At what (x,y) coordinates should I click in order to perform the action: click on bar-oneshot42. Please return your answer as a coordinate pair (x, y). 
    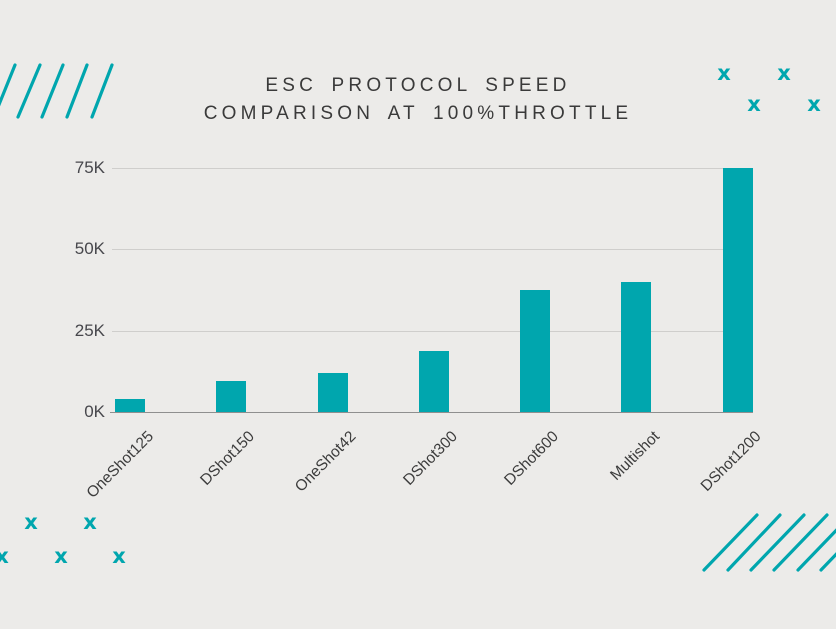
    Looking at the image, I should click on (332, 392).